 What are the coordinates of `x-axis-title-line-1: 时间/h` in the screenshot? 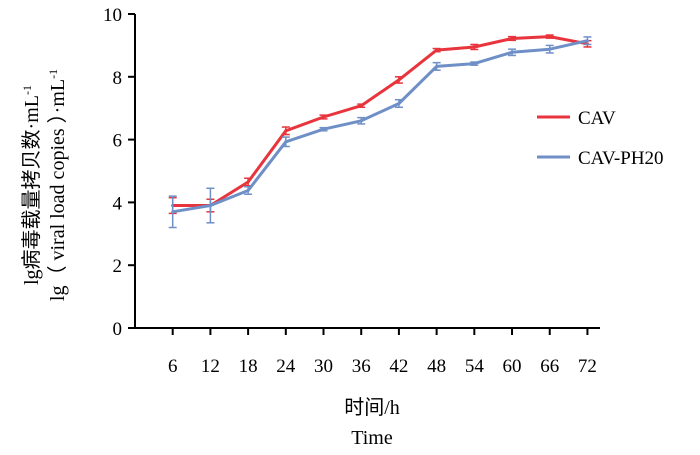 It's located at (372, 407).